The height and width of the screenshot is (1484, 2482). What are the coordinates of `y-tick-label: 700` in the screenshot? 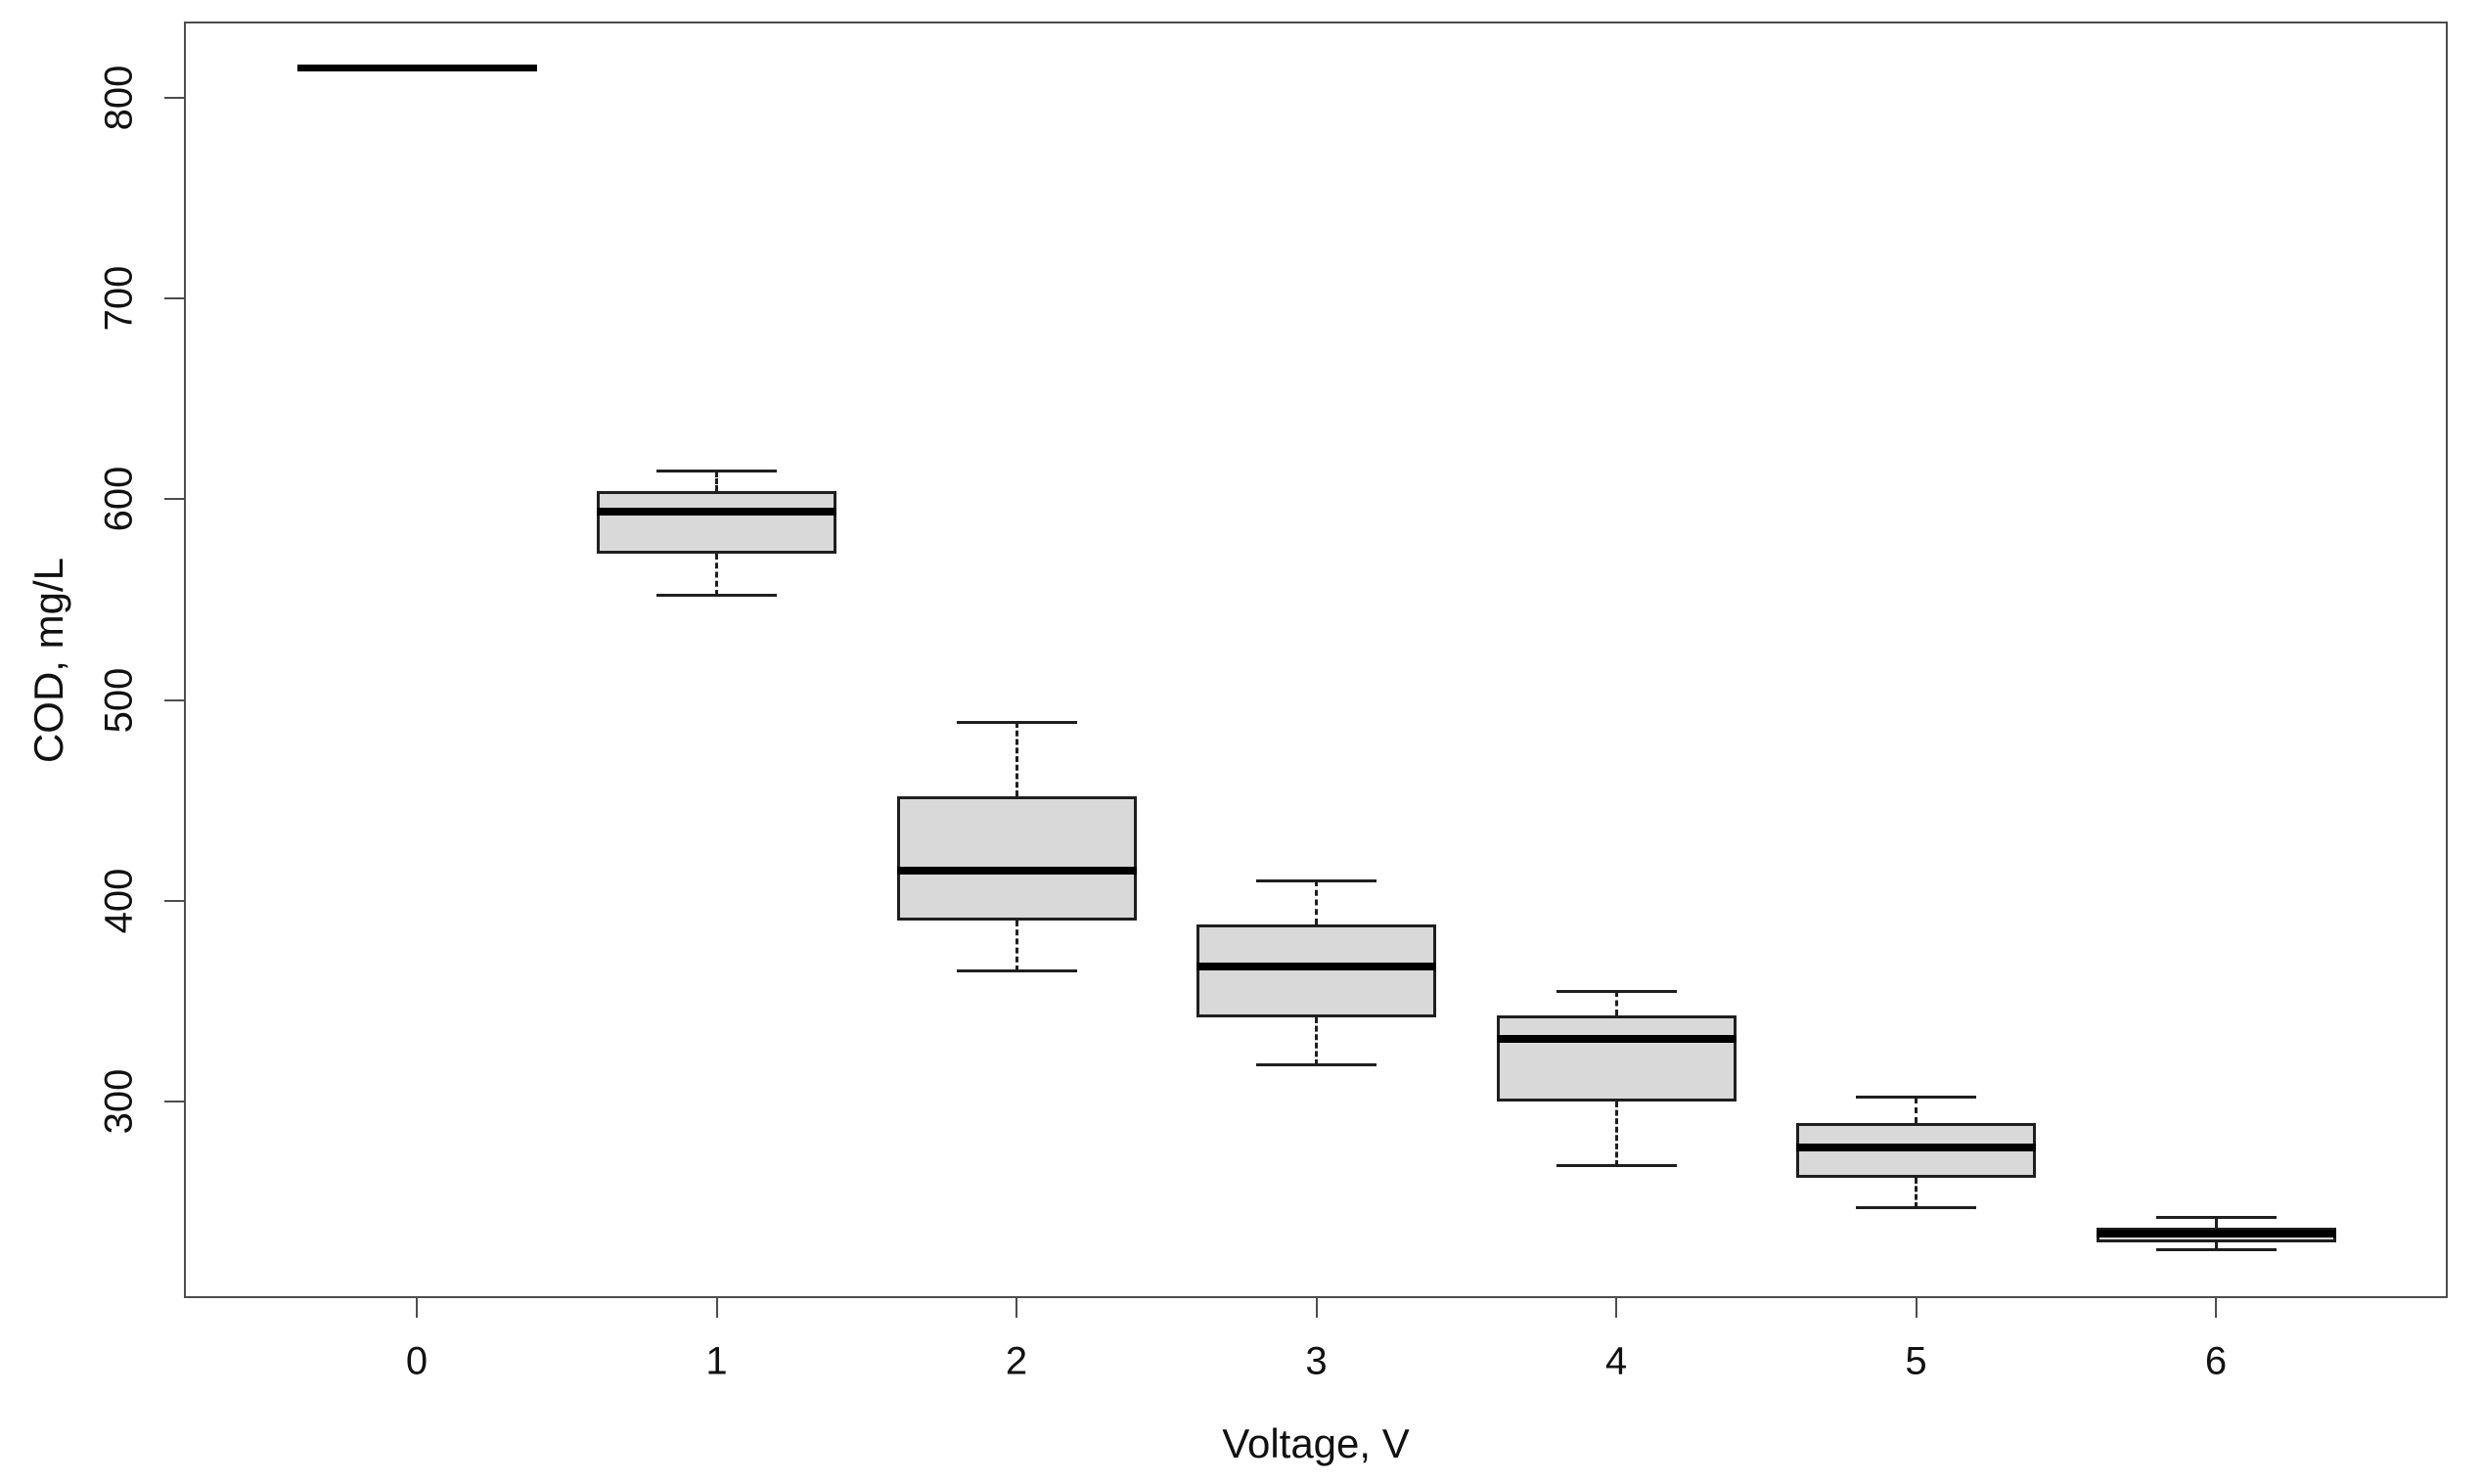 It's located at (119, 298).